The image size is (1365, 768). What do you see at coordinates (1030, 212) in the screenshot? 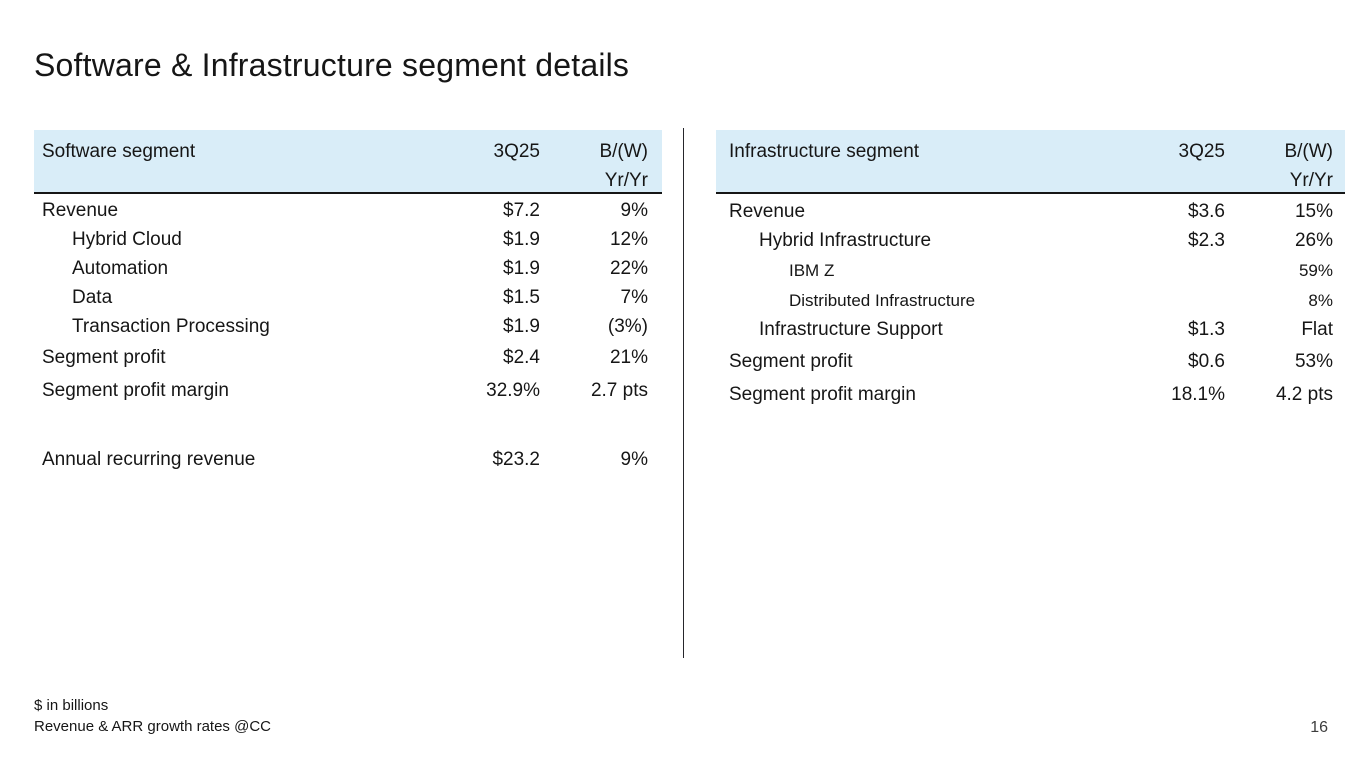
I see `table-row: Revenue $3.6 15%` at bounding box center [1030, 212].